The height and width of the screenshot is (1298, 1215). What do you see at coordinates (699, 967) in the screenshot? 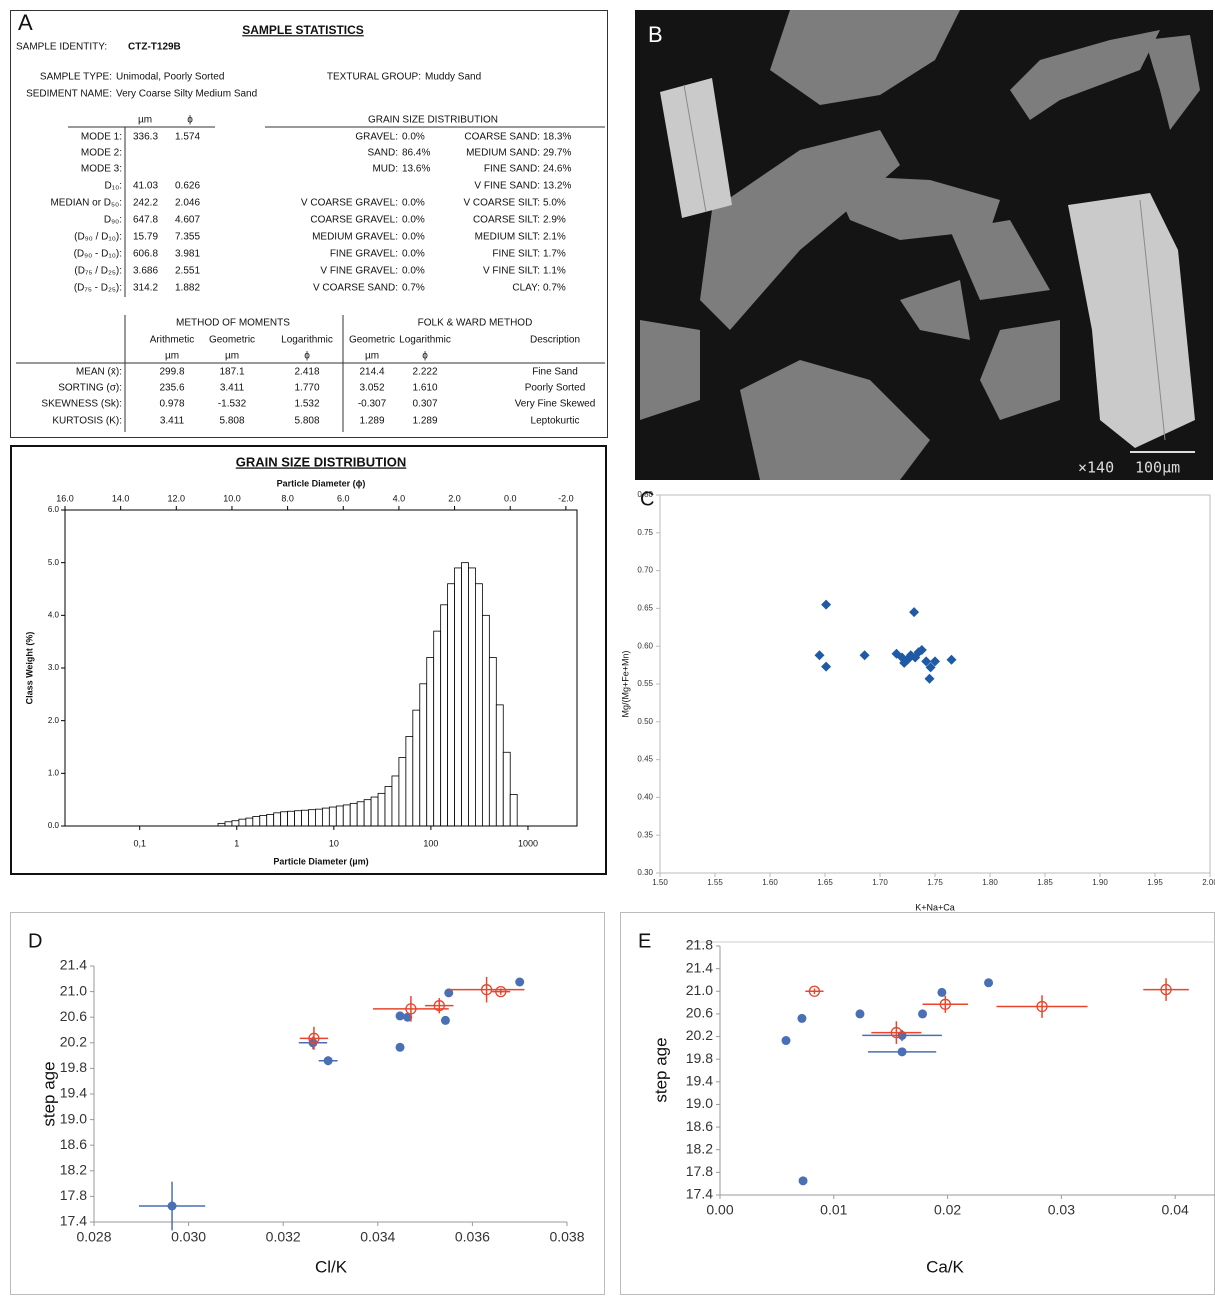
I see `y-tick-label: 21.4` at bounding box center [699, 967].